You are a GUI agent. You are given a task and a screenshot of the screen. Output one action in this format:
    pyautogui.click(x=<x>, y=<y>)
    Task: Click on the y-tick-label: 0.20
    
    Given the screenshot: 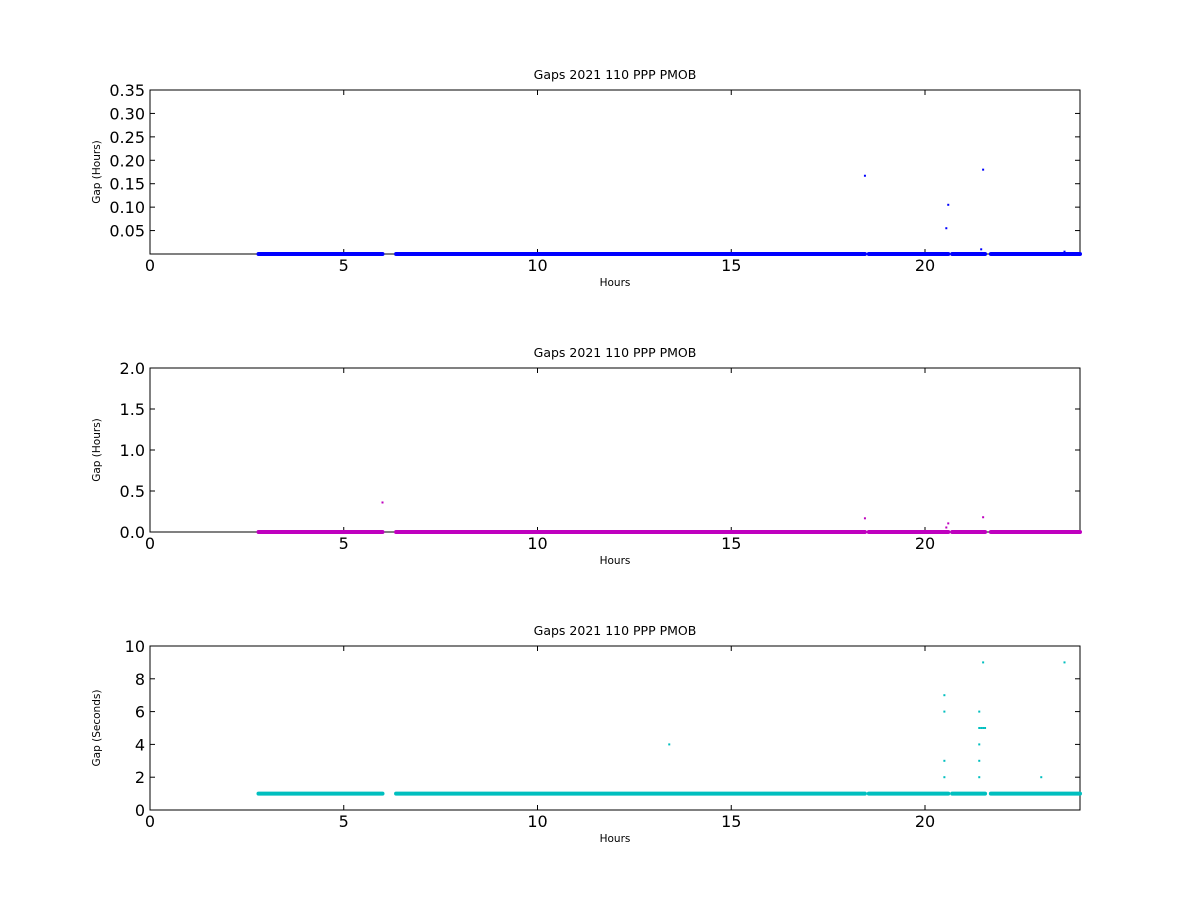 What is the action you would take?
    pyautogui.click(x=127, y=160)
    